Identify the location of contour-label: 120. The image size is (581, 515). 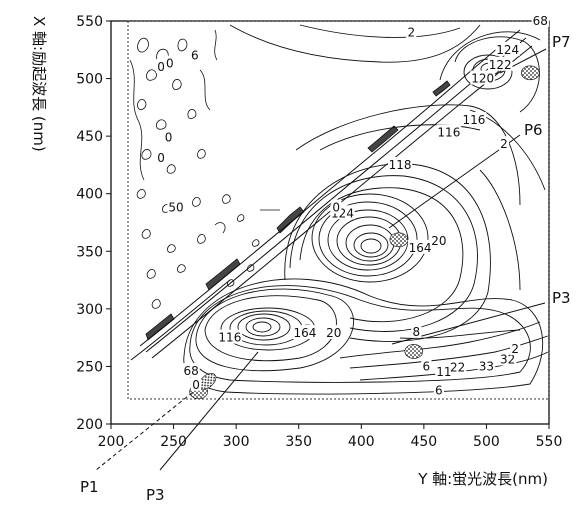
(482, 79).